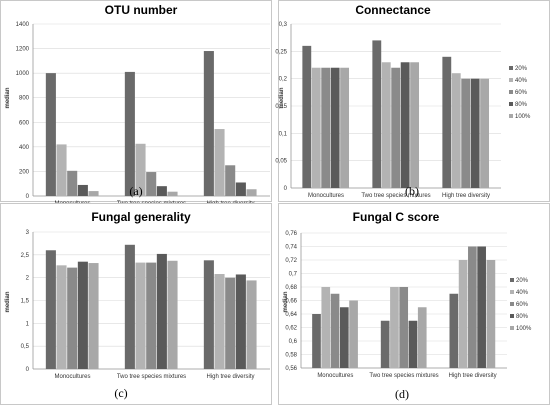 Image resolution: width=550 pixels, height=405 pixels. Describe the element at coordinates (291, 302) in the screenshot. I see `y-tick-label: 0,66` at that location.